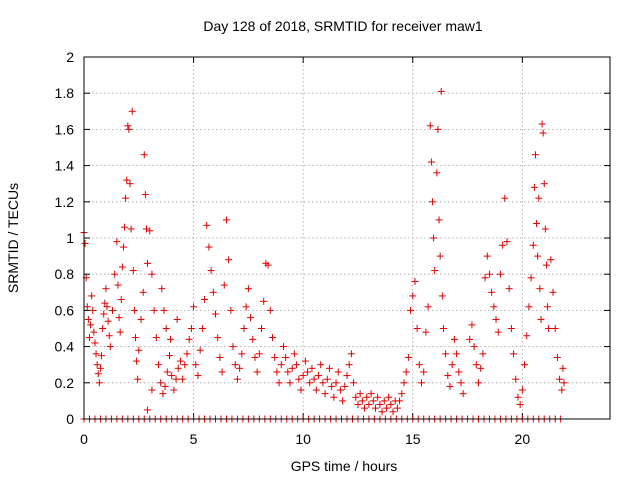 This screenshot has width=640, height=480. I want to click on y-tick-label: 0.2, so click(65, 383).